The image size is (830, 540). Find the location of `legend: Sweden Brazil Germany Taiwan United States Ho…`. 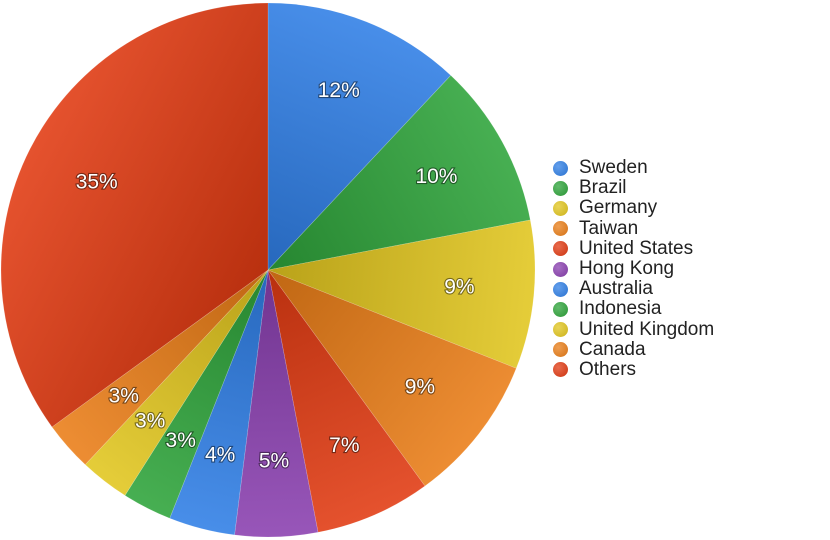

legend: Sweden Brazil Germany Taiwan United States Ho… is located at coordinates (633, 269).